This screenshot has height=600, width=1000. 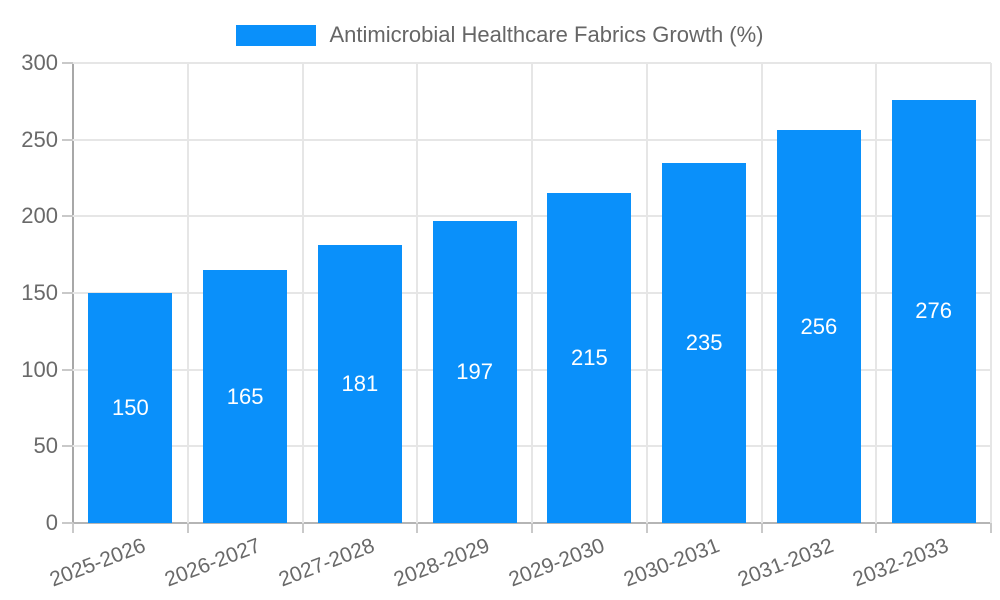 What do you see at coordinates (39, 62) in the screenshot?
I see `y-axis-tick-label: 300` at bounding box center [39, 62].